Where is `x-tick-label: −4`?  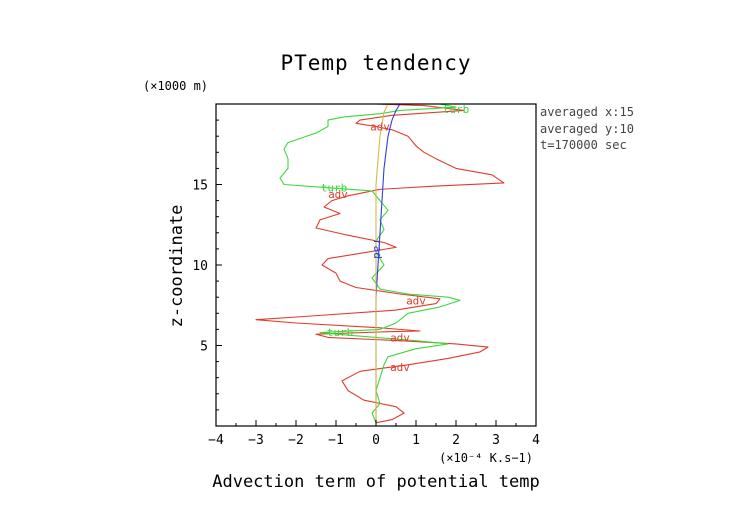
x-tick-label: −4 is located at coordinates (216, 440).